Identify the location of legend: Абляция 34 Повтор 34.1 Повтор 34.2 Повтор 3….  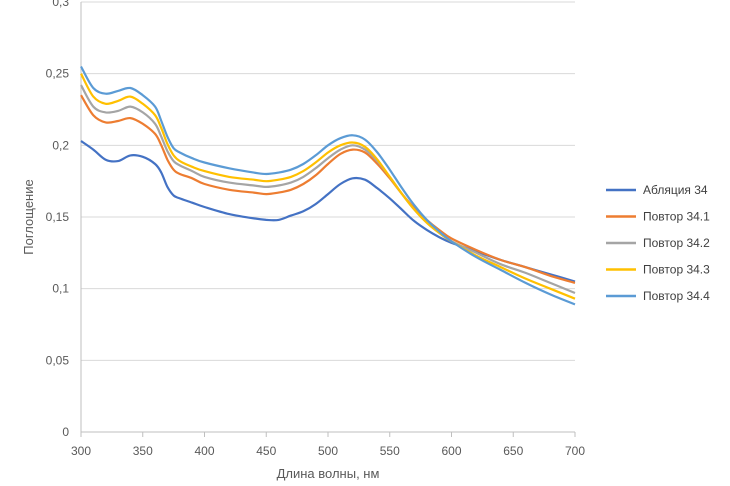
(658, 243).